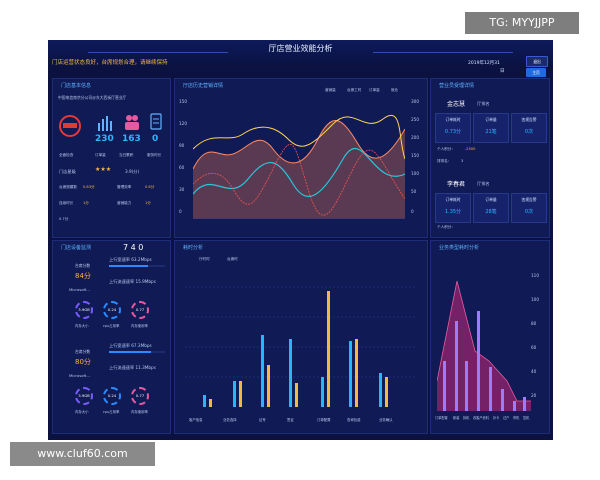 This screenshot has width=600, height=480. Describe the element at coordinates (483, 183) in the screenshot. I see `staff-2-rank-label: 厅排名` at that location.